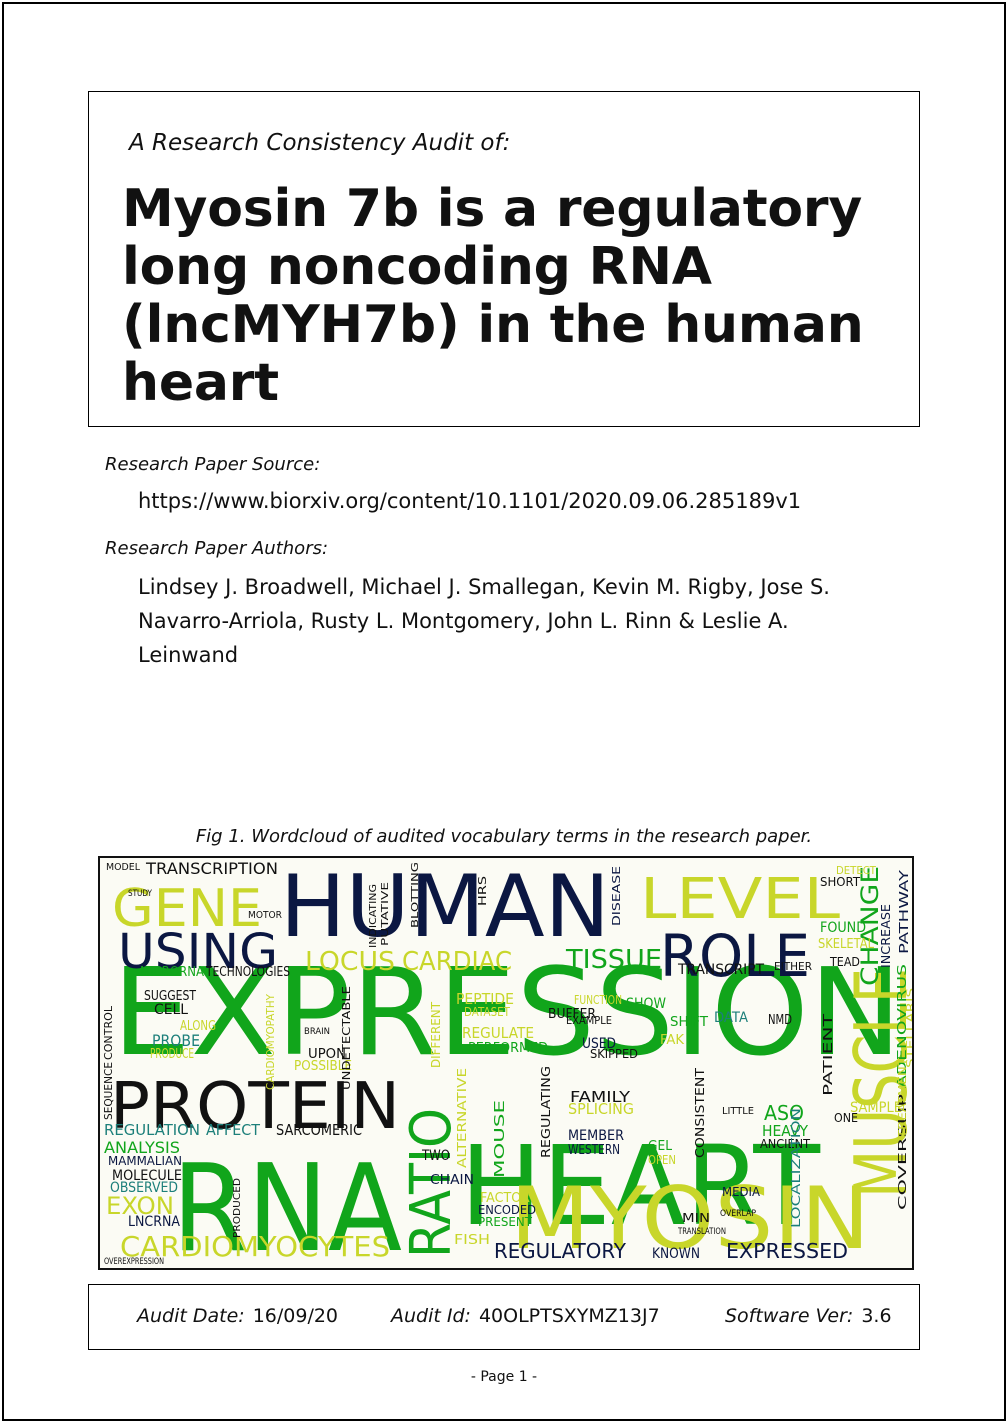 The image size is (1008, 1423). I want to click on cloud-word-expressed: EXPRESSED, so click(787, 1251).